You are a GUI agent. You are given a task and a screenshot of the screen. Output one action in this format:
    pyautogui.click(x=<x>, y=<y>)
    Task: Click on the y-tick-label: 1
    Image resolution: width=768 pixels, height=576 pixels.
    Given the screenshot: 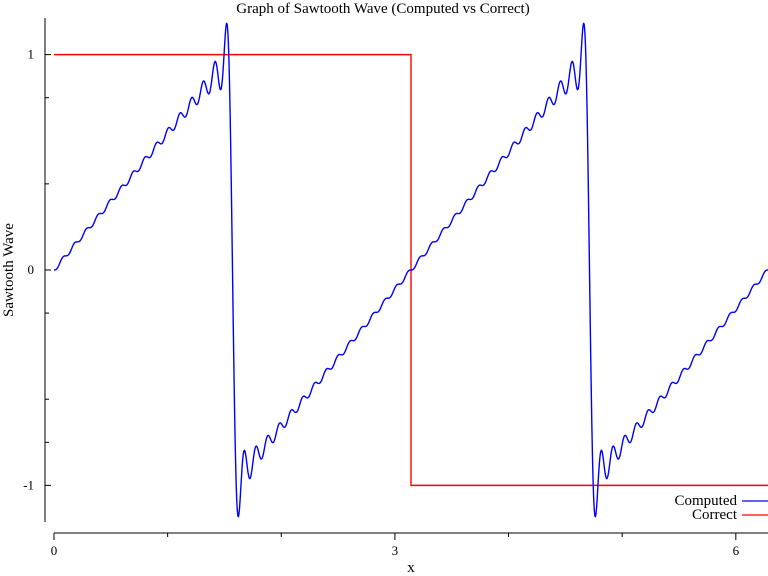 What is the action you would take?
    pyautogui.click(x=31, y=54)
    